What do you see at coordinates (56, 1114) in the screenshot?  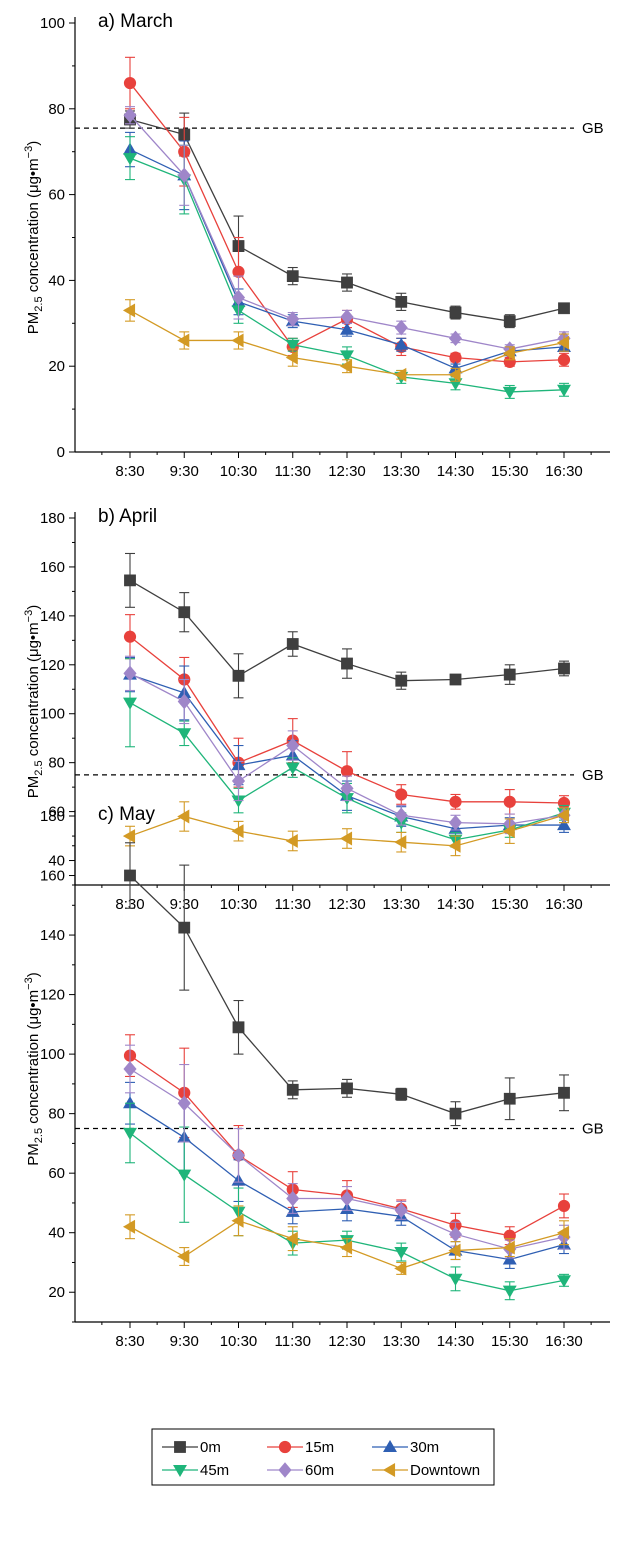 I see `y-tick-label: 80` at bounding box center [56, 1114].